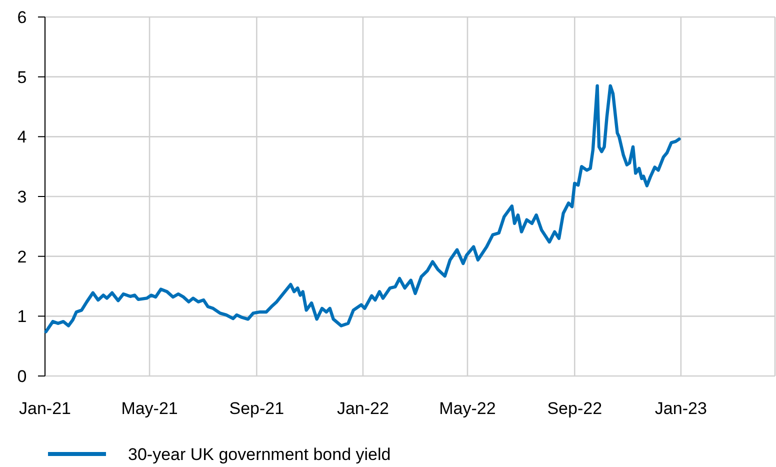 The width and height of the screenshot is (776, 467). What do you see at coordinates (22, 137) in the screenshot?
I see `y-tick-label: 4` at bounding box center [22, 137].